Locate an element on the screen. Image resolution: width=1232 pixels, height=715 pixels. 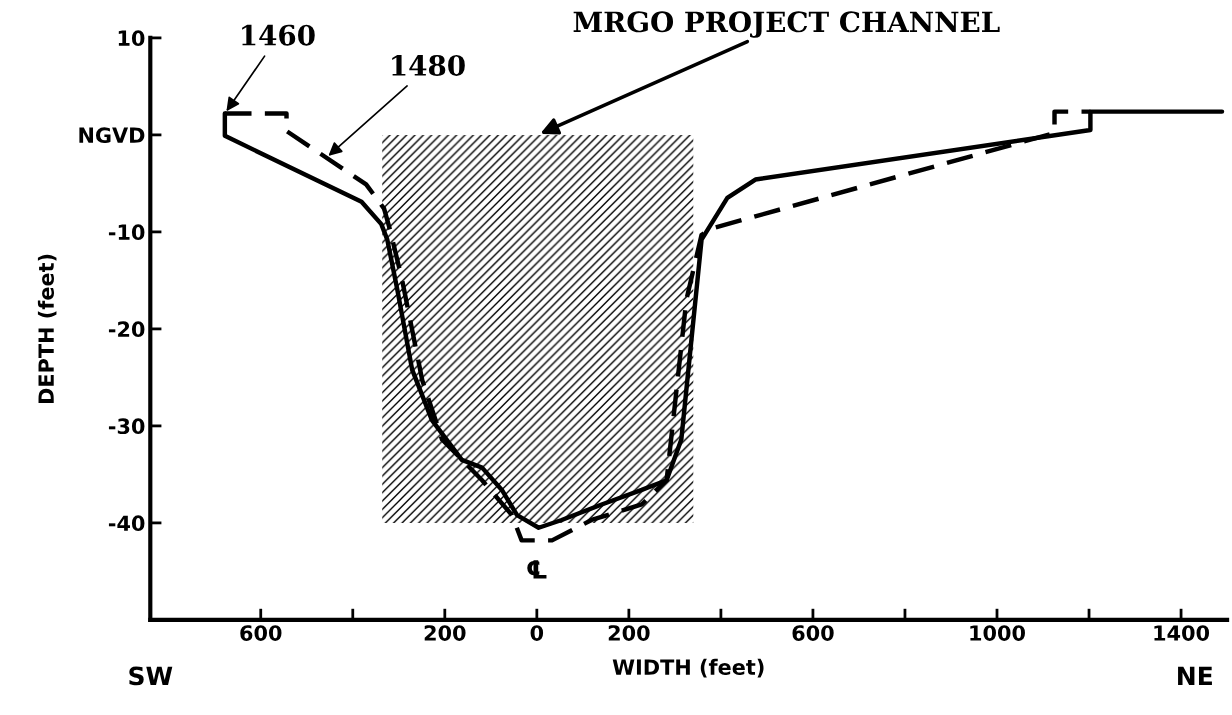
text: NE is located at coordinates (1195, 675).